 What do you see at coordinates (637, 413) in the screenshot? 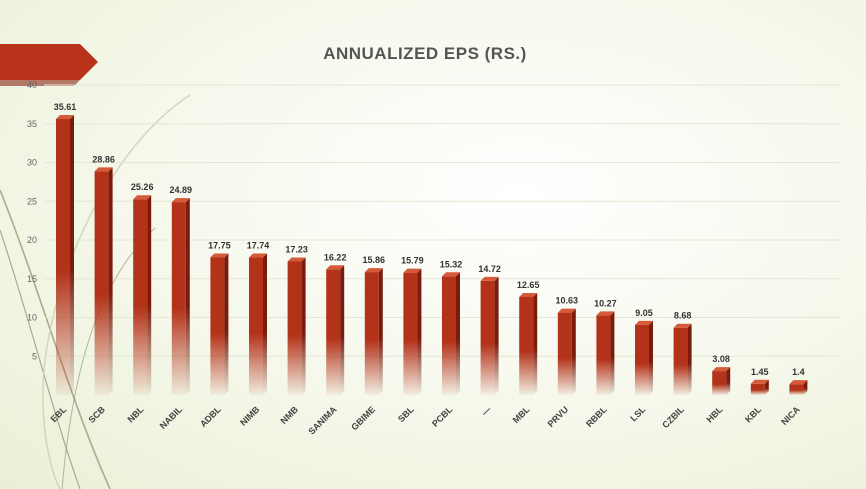
I see `x-tick-label: LSL` at bounding box center [637, 413].